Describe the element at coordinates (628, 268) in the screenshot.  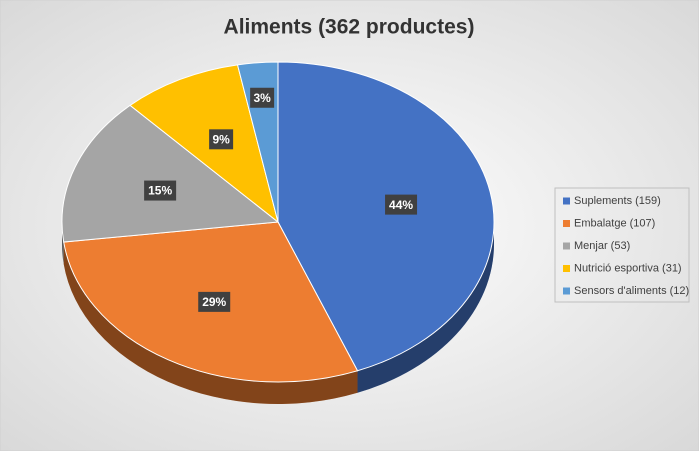
I see `legend-label: Nutrició esportiva (31)` at that location.